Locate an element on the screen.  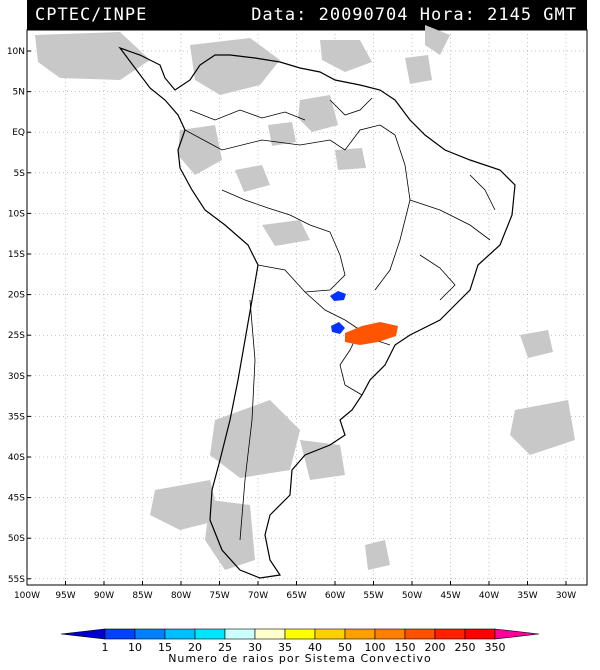
map-header: CPTEC/INPE Data: 20090704 Hora: 2145 GMT is located at coordinates (307, 15).